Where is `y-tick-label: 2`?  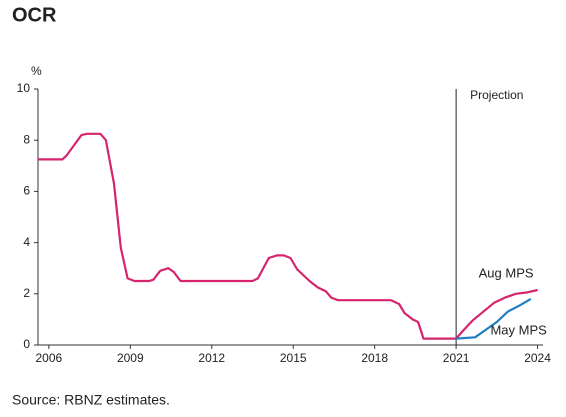 y-tick-label: 2 is located at coordinates (26, 293).